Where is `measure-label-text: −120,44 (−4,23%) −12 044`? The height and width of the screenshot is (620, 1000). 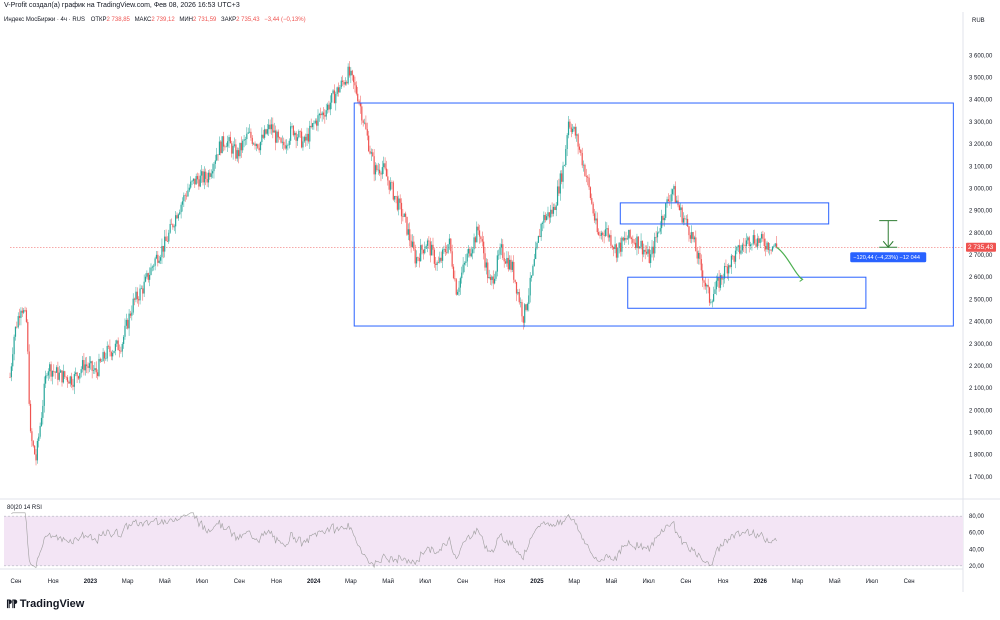 measure-label-text: −120,44 (−4,23%) −12 044 is located at coordinates (886, 258).